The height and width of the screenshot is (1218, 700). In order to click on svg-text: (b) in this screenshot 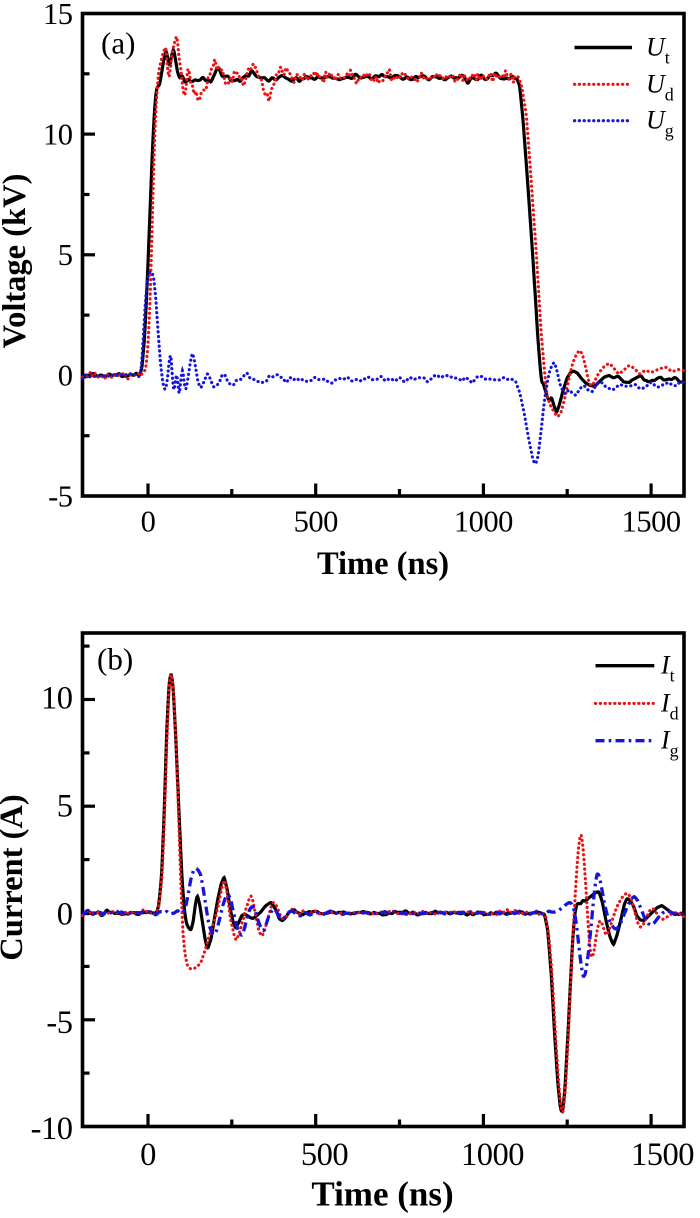, I will do `click(115, 659)`.